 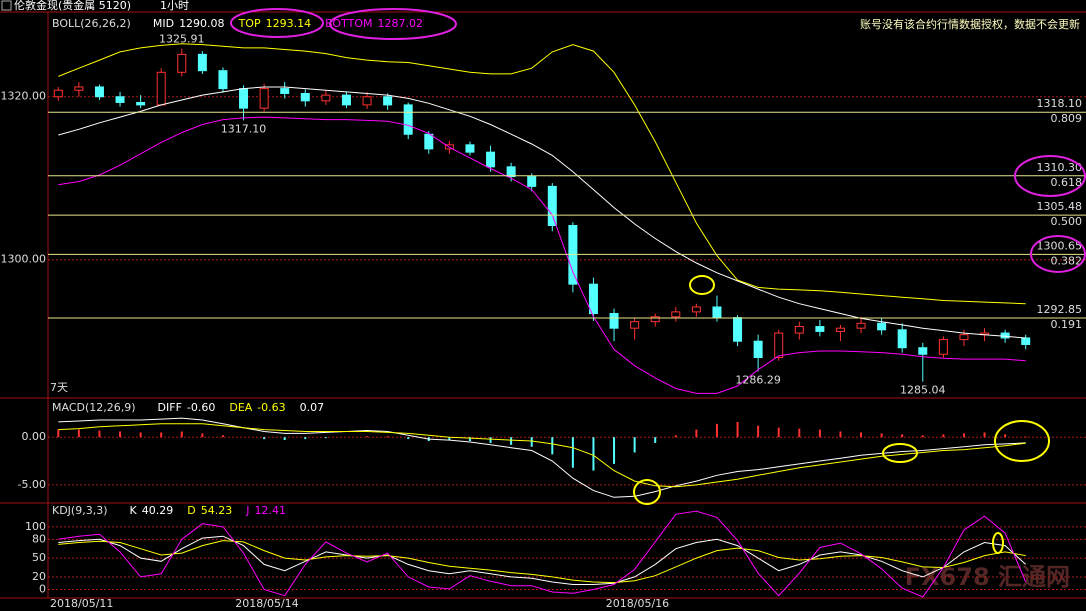 What do you see at coordinates (191, 510) in the screenshot?
I see `legend-name: D` at bounding box center [191, 510].